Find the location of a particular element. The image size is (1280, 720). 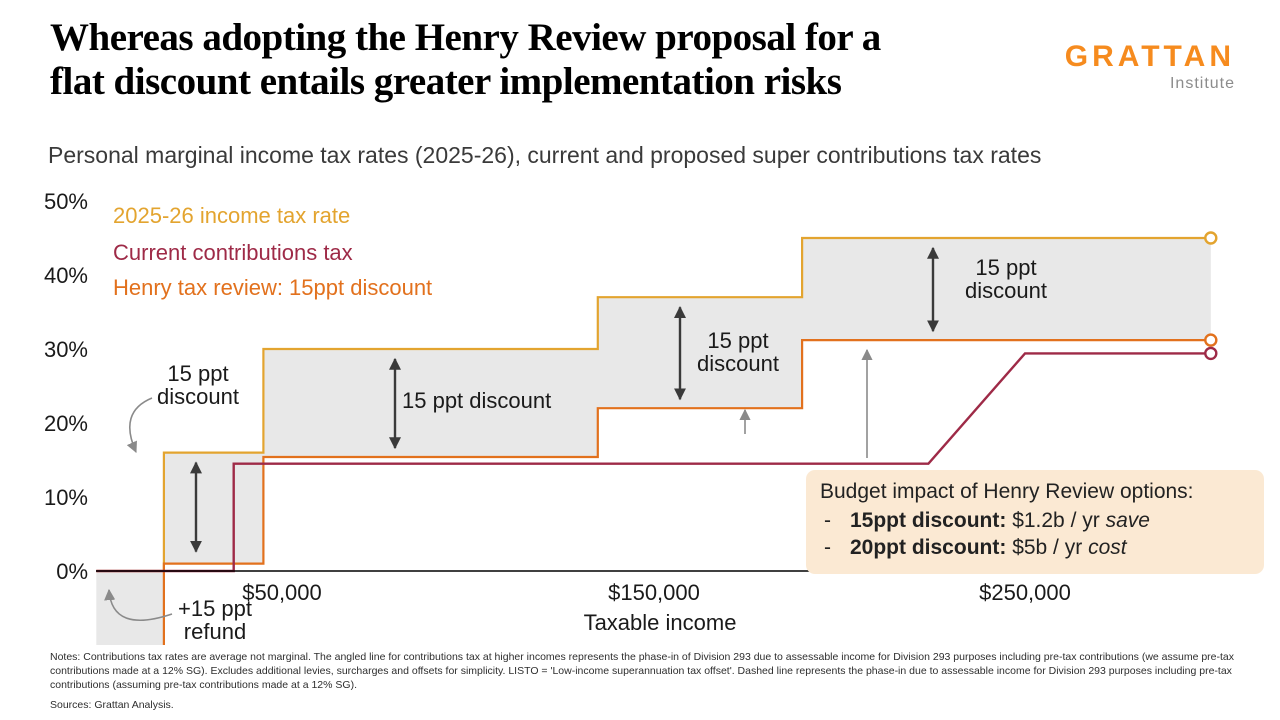

annotation-discount-band-3: 15 ppt discount is located at coordinates (738, 352).